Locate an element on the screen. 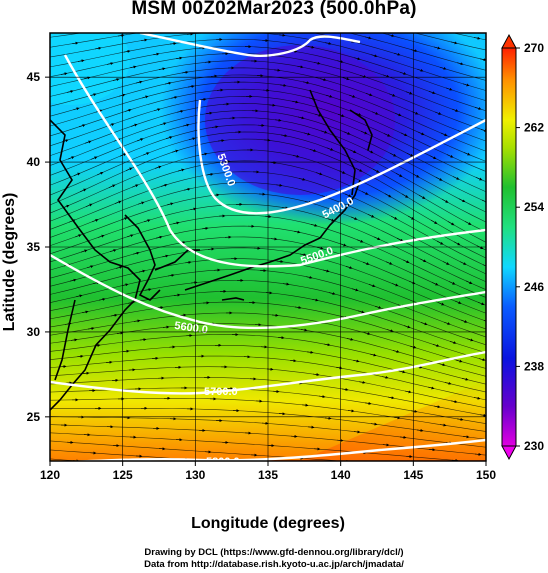  colorbar-max-triangle is located at coordinates (509, 41).